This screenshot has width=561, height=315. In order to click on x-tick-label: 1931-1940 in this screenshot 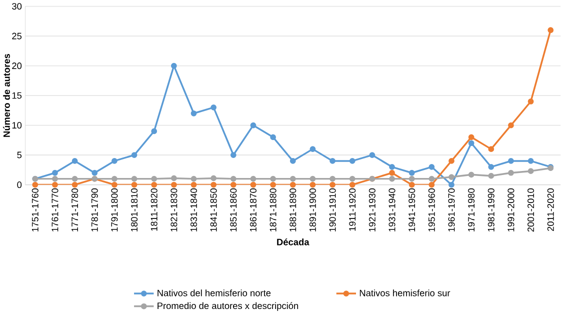, I will do `click(392, 210)`.